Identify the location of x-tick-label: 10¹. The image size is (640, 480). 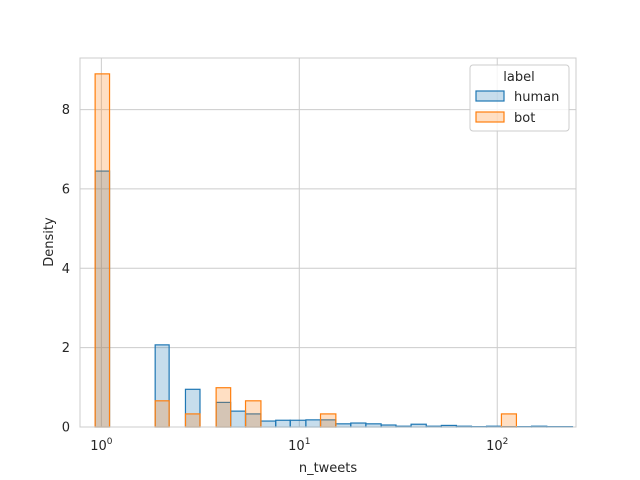
(299, 445).